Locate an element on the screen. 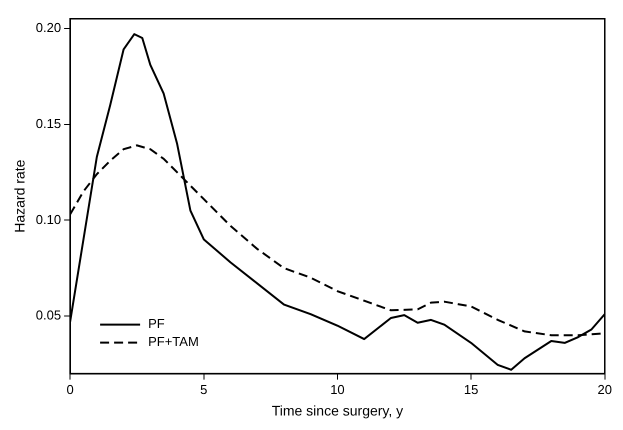 The width and height of the screenshot is (623, 430). legend-label: PF+TAM is located at coordinates (173, 342).